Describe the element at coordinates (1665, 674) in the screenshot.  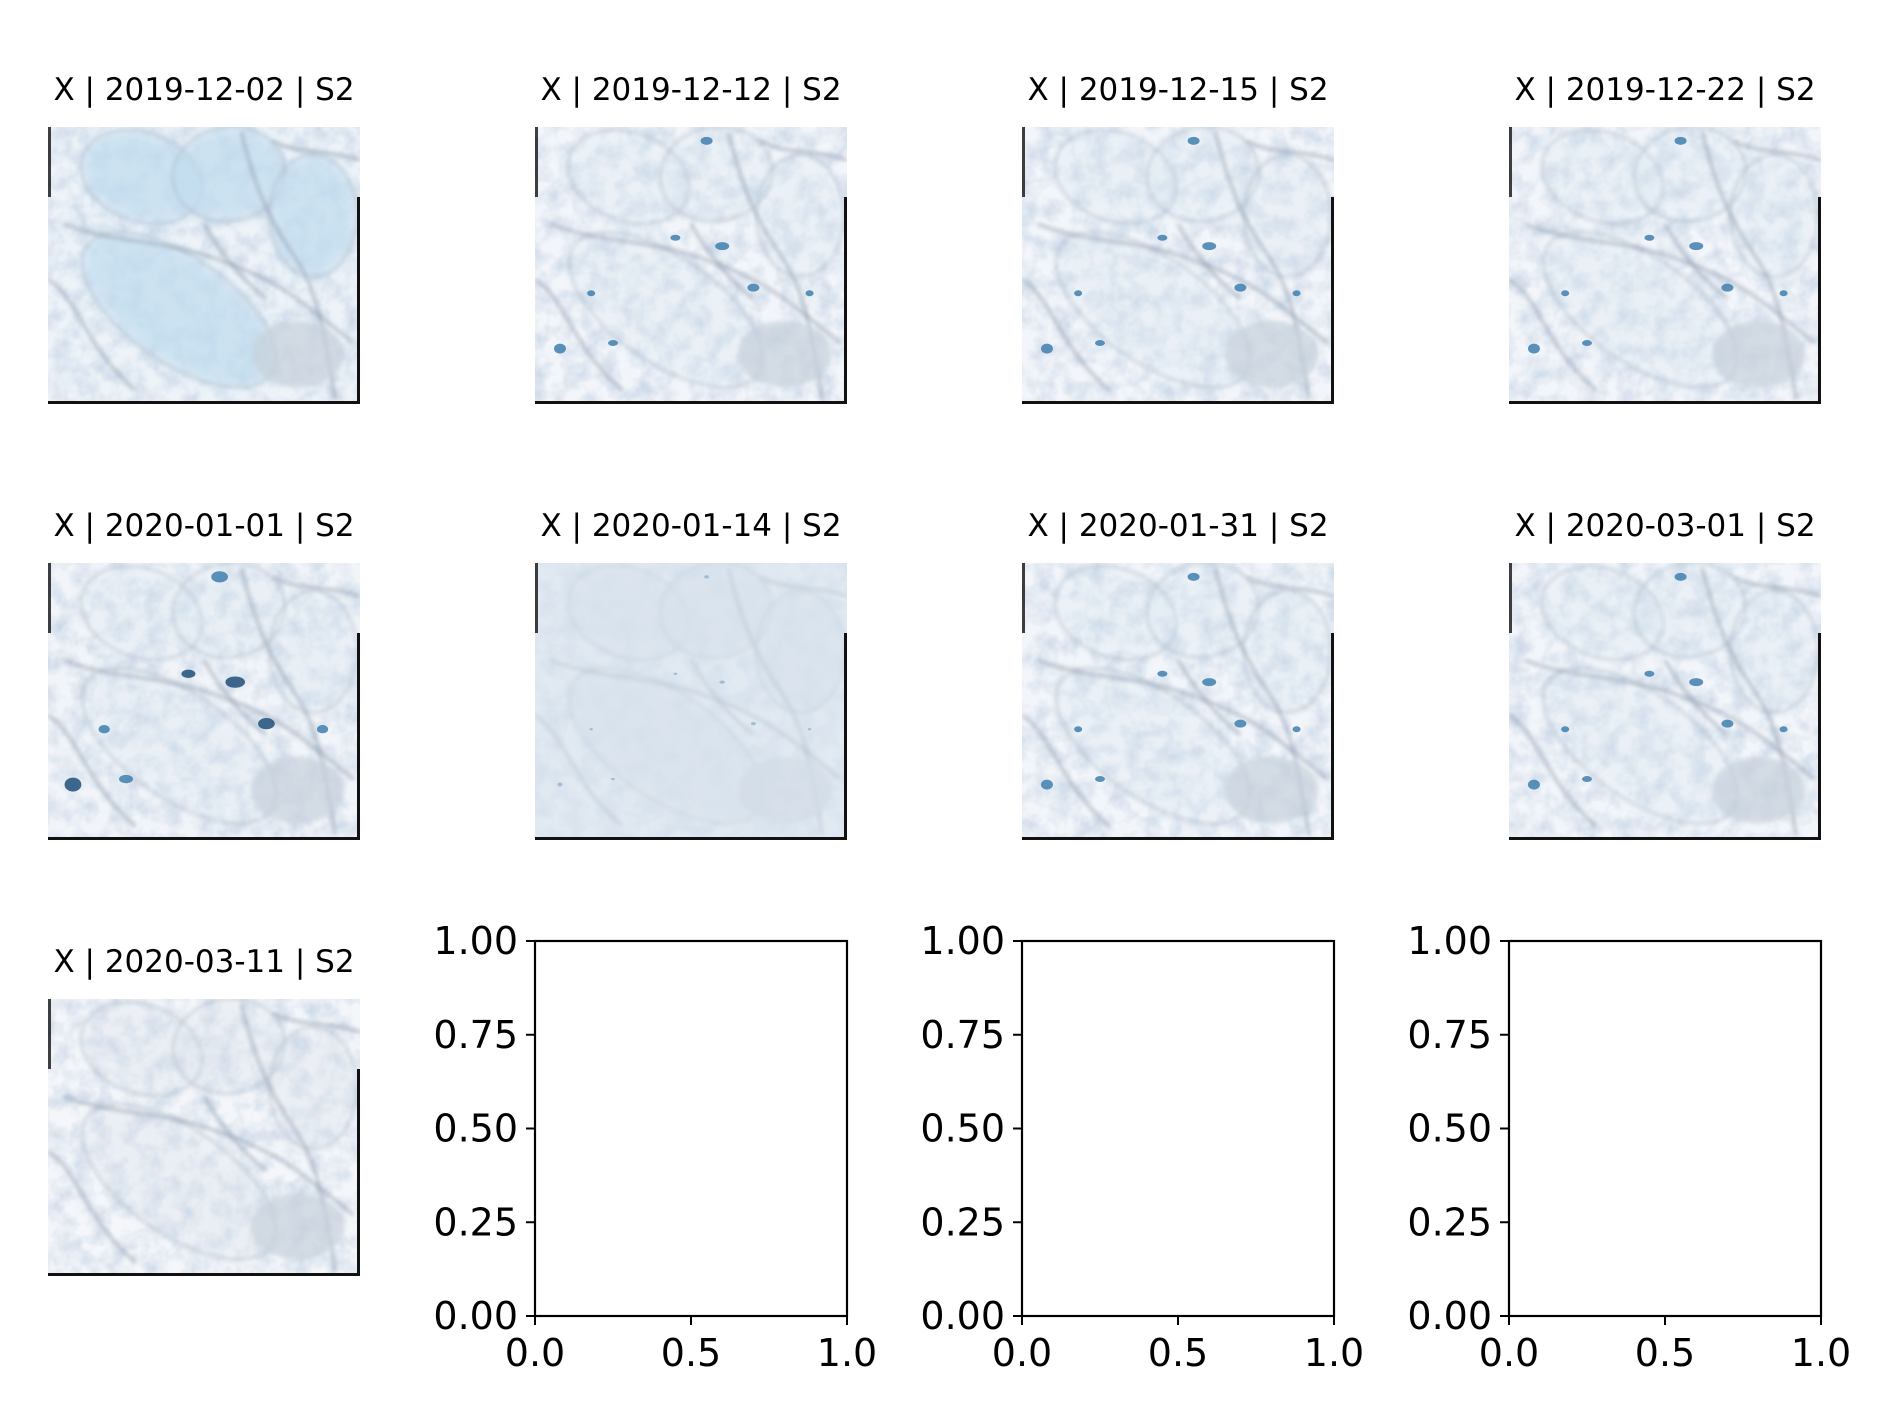
I see `image-panel: X | 2020-03-01 | S2` at that location.